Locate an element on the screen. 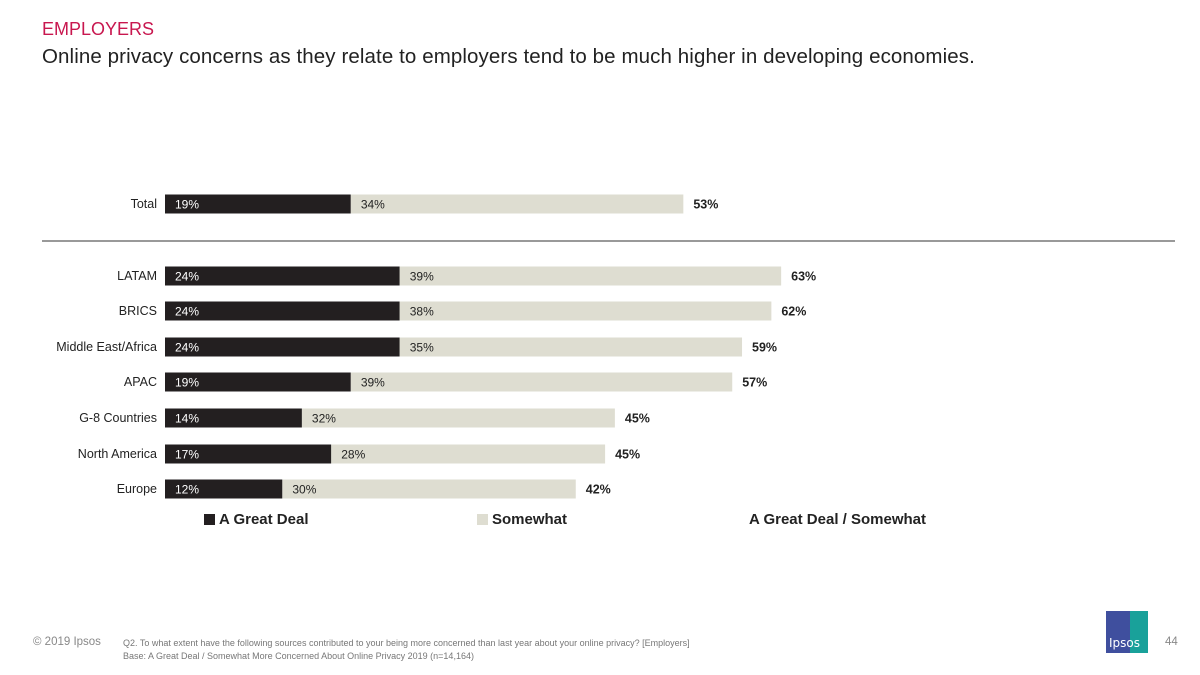  data-label-somewhat-g-8-countries: 32% is located at coordinates (324, 419).